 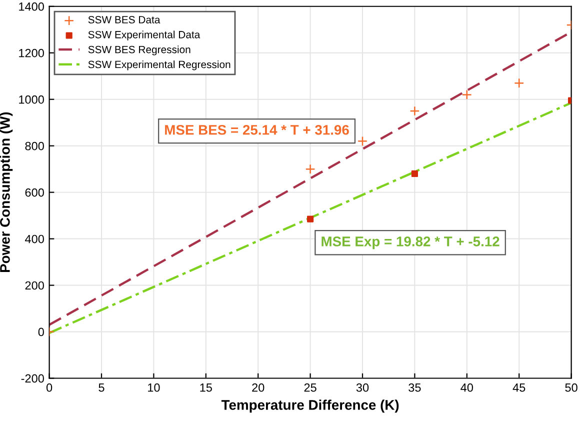 What do you see at coordinates (34, 239) in the screenshot?
I see `y-tick-label: 400` at bounding box center [34, 239].